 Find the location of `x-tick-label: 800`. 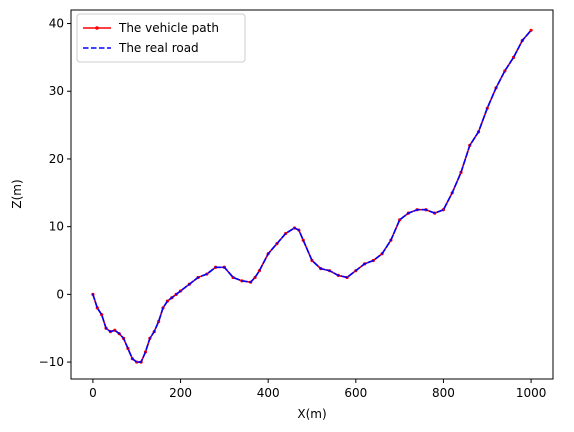

x-tick-label: 800 is located at coordinates (443, 393).